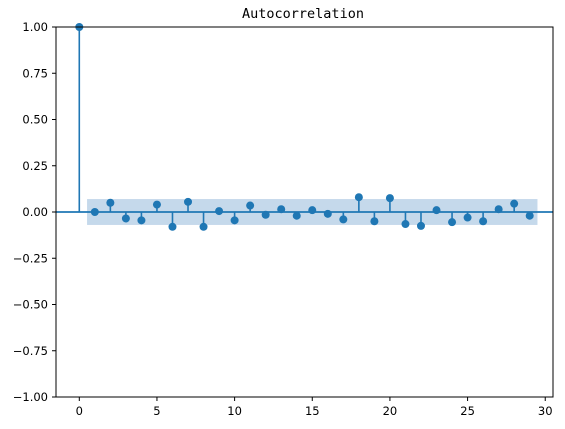  I want to click on y-tick-label: −0.75, so click(30, 351).